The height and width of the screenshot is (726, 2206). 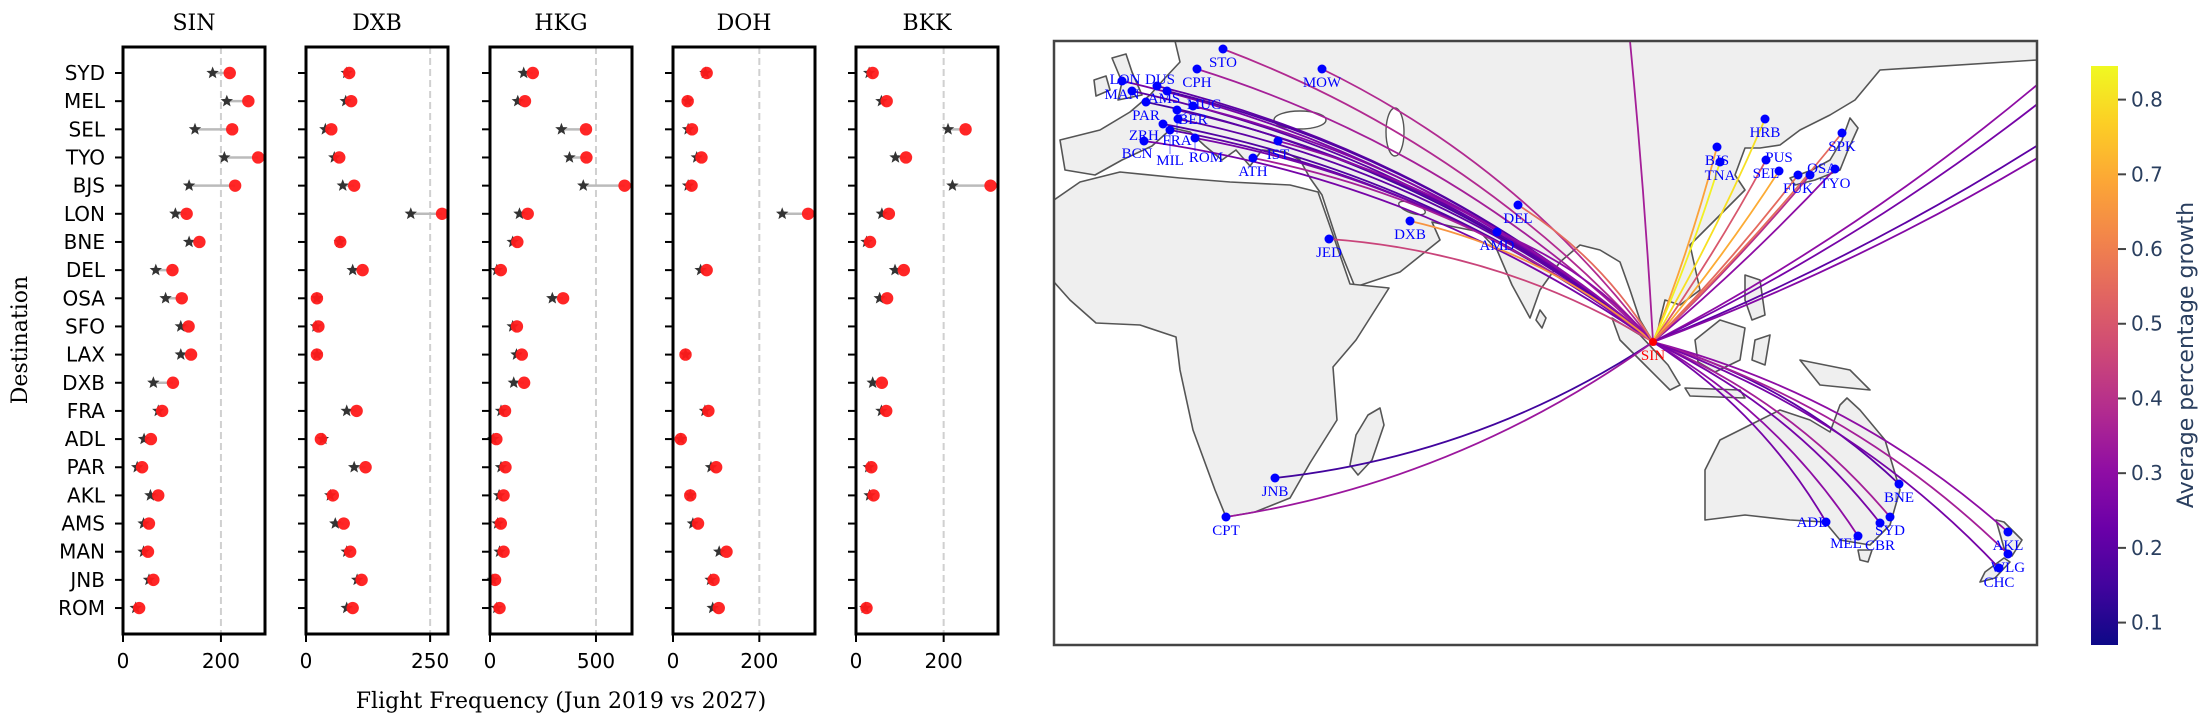 I want to click on y-tick-label: ROM, so click(x=81, y=608).